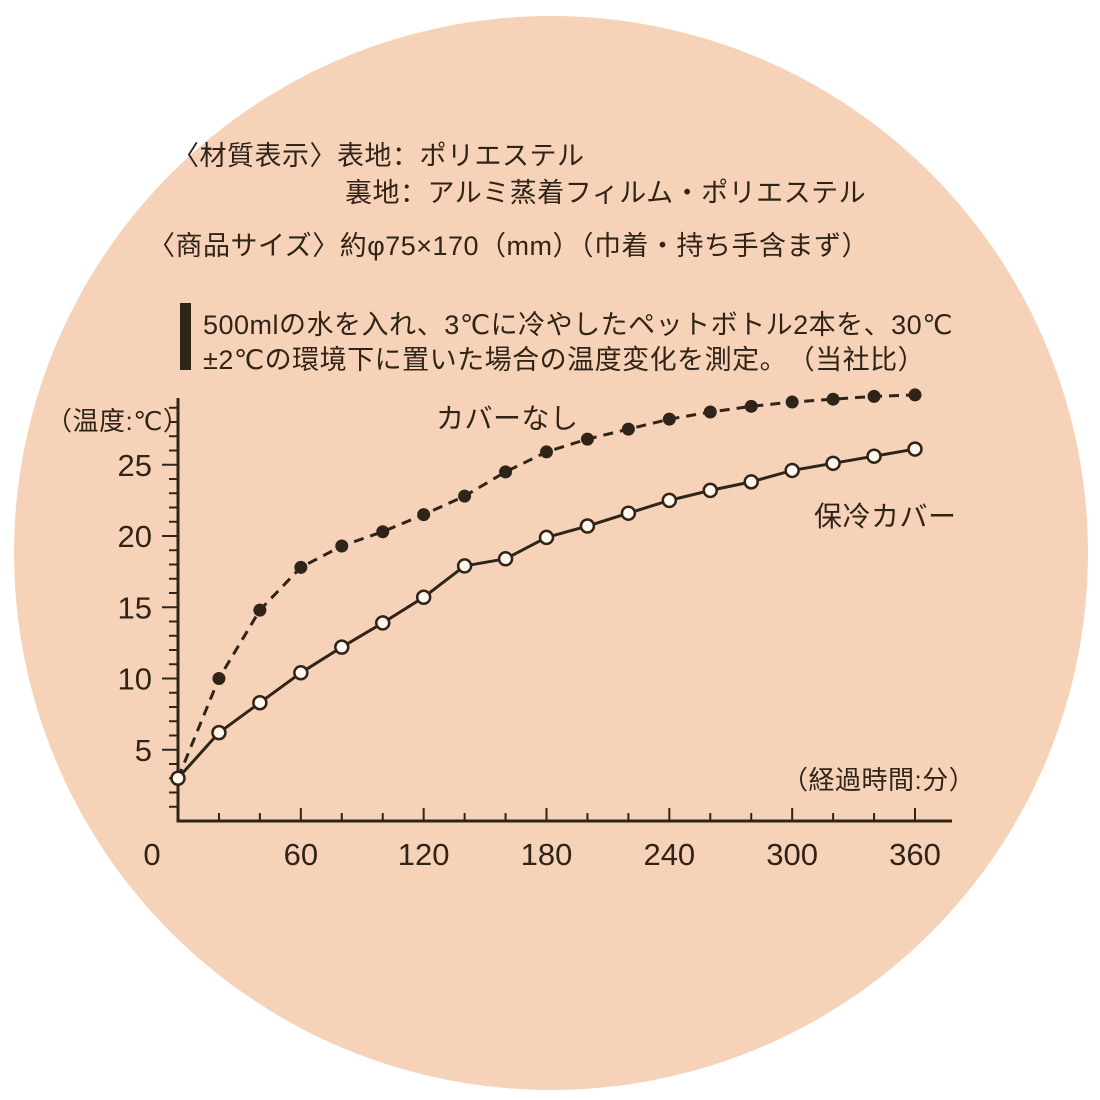  Describe the element at coordinates (669, 854) in the screenshot. I see `x-tick-label: 240` at that location.